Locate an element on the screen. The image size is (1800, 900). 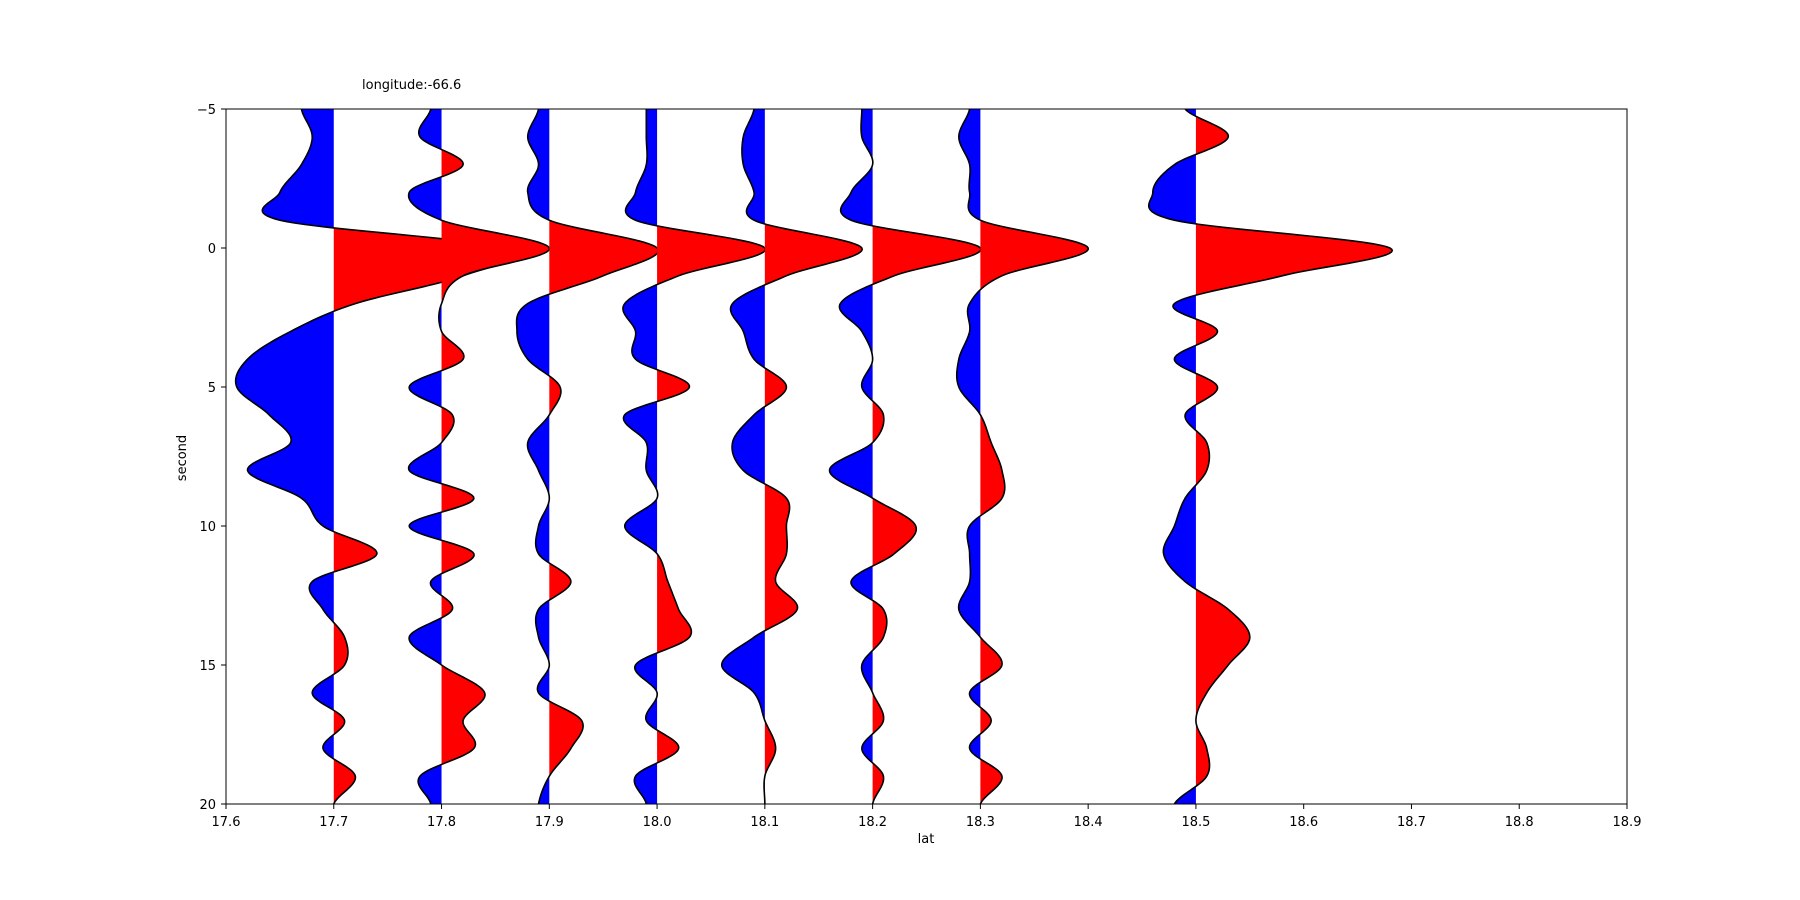
waveform-line-18.3 is located at coordinates (1022, 456).